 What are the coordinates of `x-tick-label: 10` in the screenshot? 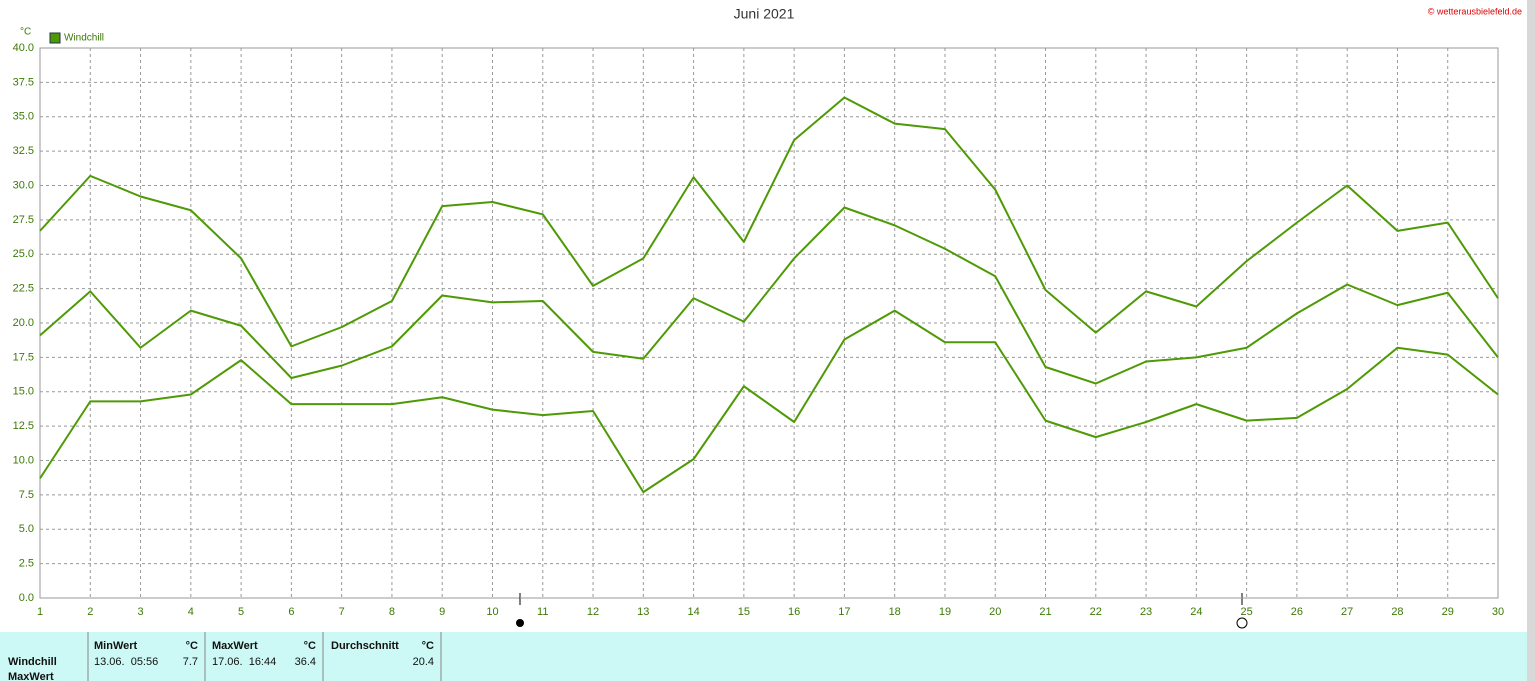 It's located at (492, 612).